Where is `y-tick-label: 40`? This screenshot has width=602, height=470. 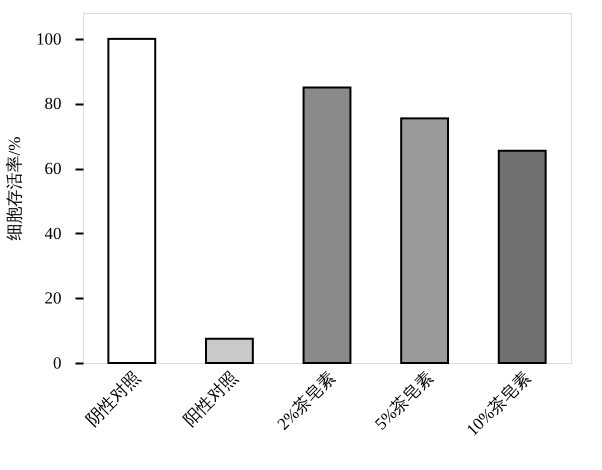
y-tick-label: 40 is located at coordinates (53, 233).